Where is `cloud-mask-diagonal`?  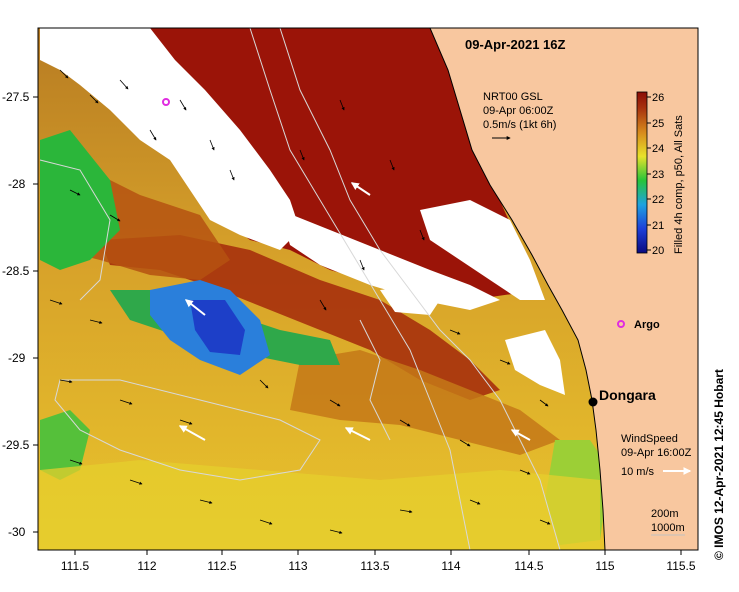 cloud-mask-diagonal is located at coordinates (390, 260).